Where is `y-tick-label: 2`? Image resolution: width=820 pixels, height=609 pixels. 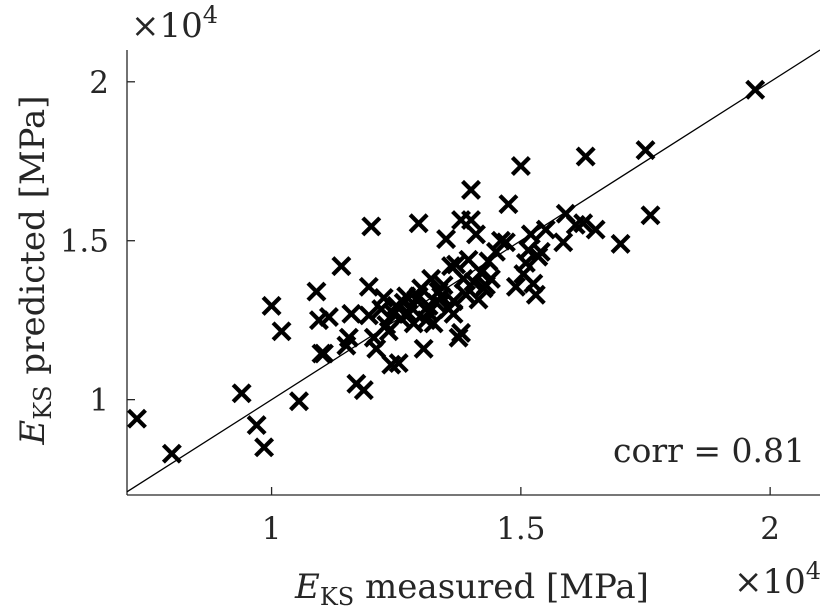 y-tick-label: 2 is located at coordinates (99, 83).